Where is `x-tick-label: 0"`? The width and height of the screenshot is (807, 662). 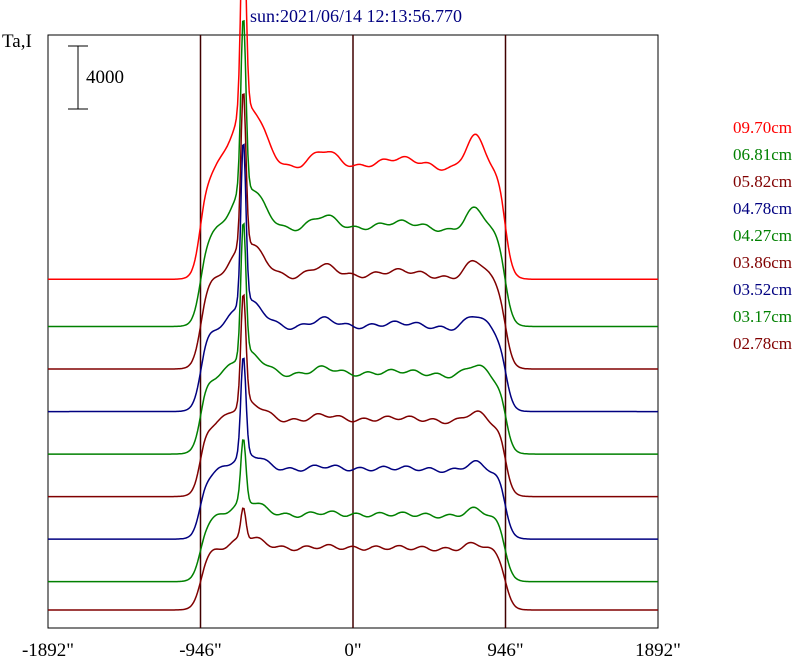
x-tick-label: 0" is located at coordinates (352, 650).